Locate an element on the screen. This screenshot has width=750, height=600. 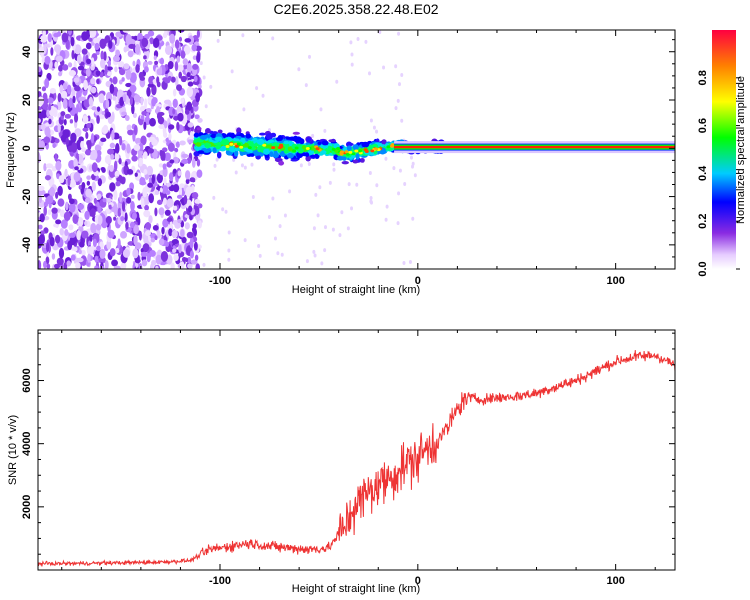
colorbar-tick-label: 0.2 is located at coordinates (703, 221).